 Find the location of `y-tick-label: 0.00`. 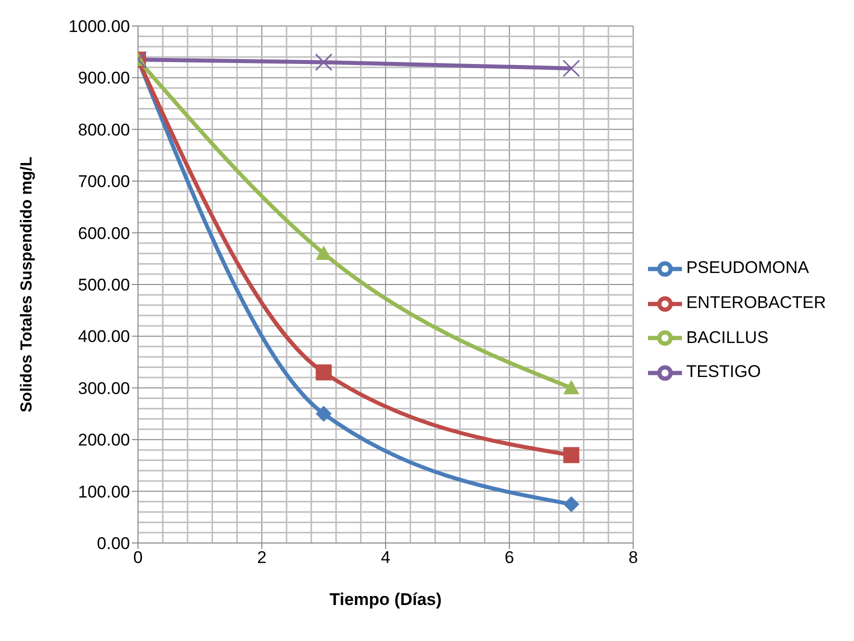

y-tick-label: 0.00 is located at coordinates (113, 544).